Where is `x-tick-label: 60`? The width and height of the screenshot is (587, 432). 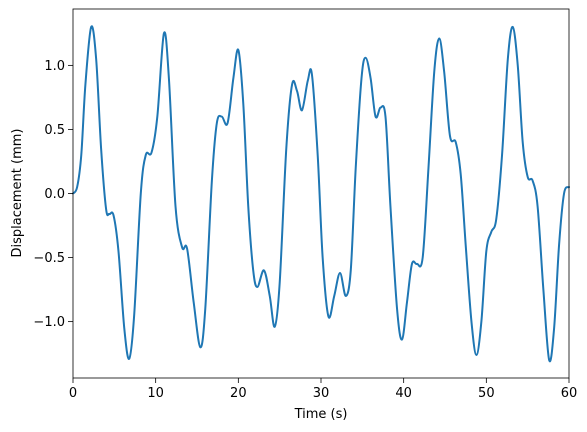 x-tick-label: 60 is located at coordinates (569, 393).